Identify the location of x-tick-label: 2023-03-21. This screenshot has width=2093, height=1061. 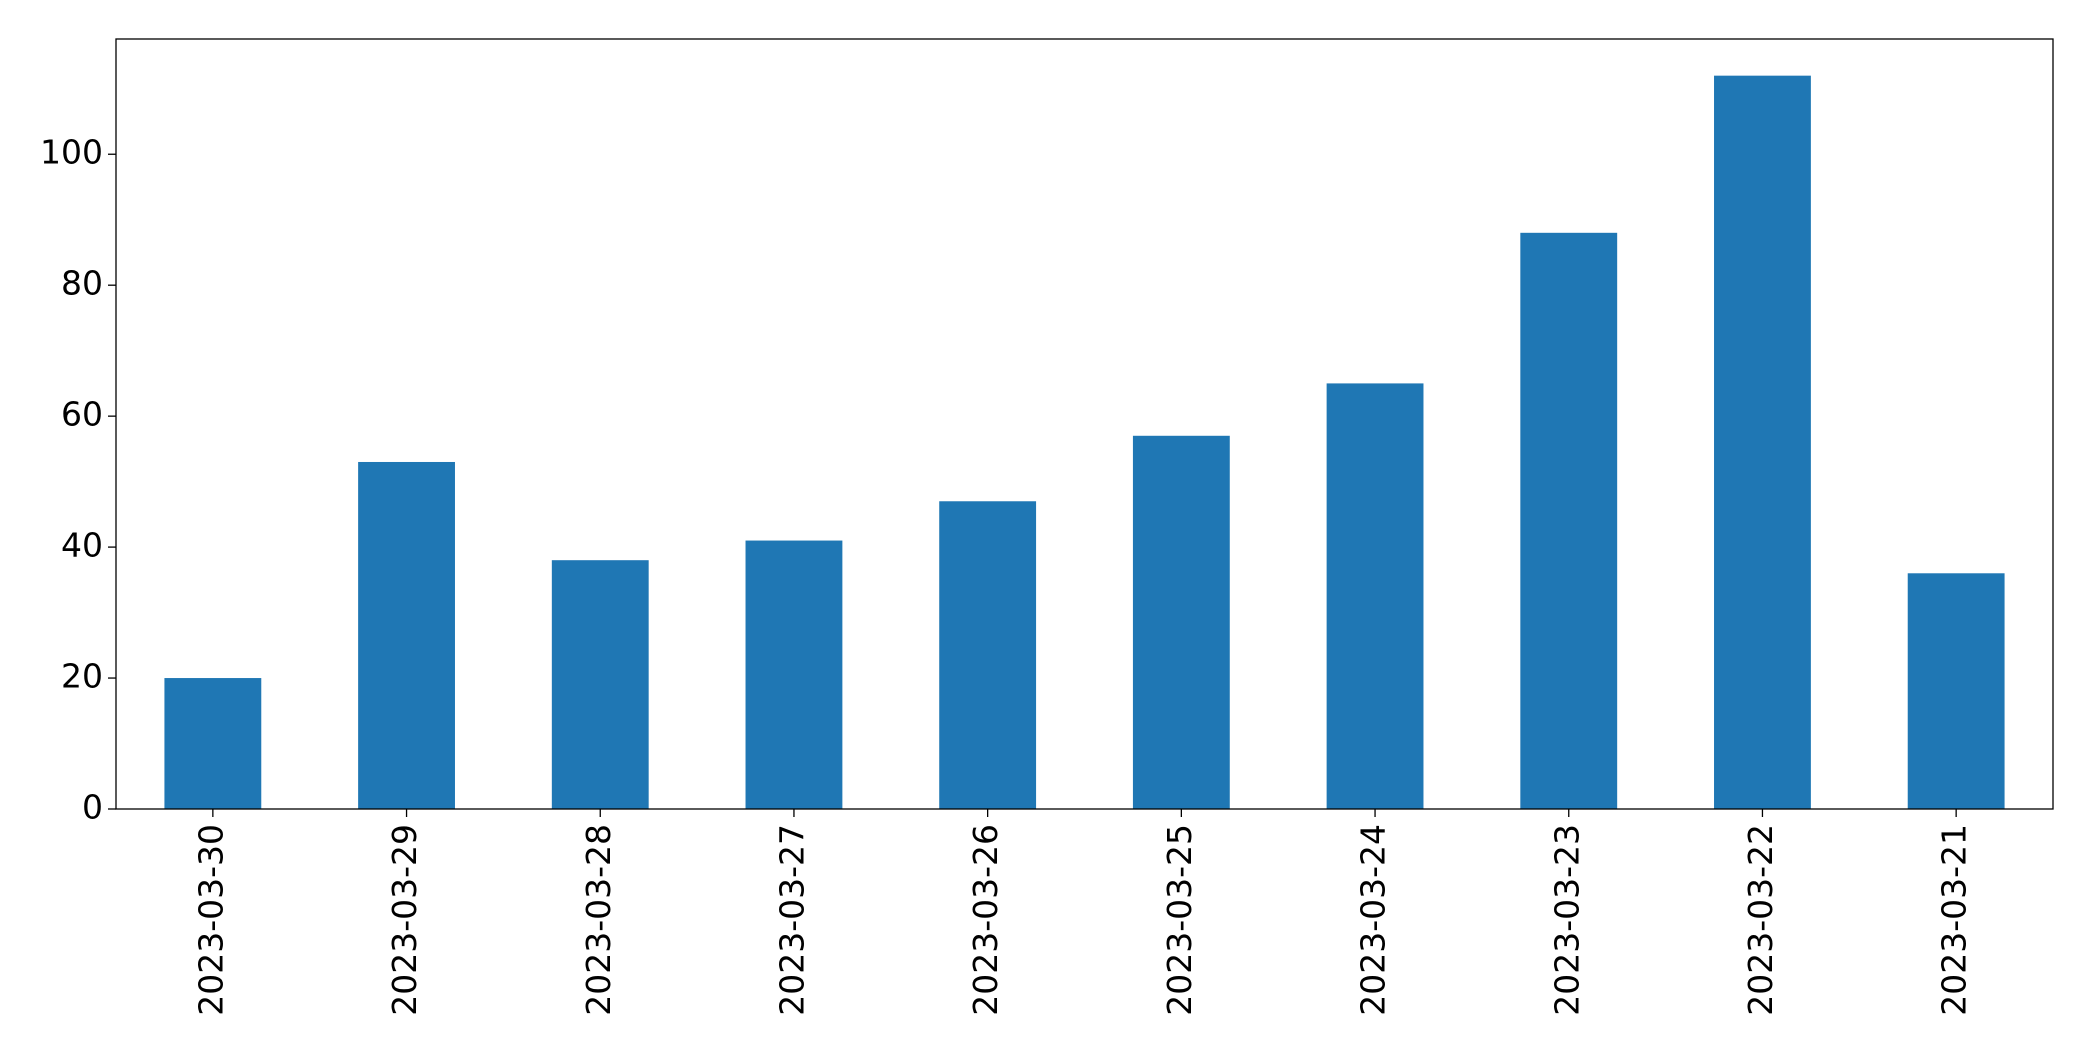
(1954, 920).